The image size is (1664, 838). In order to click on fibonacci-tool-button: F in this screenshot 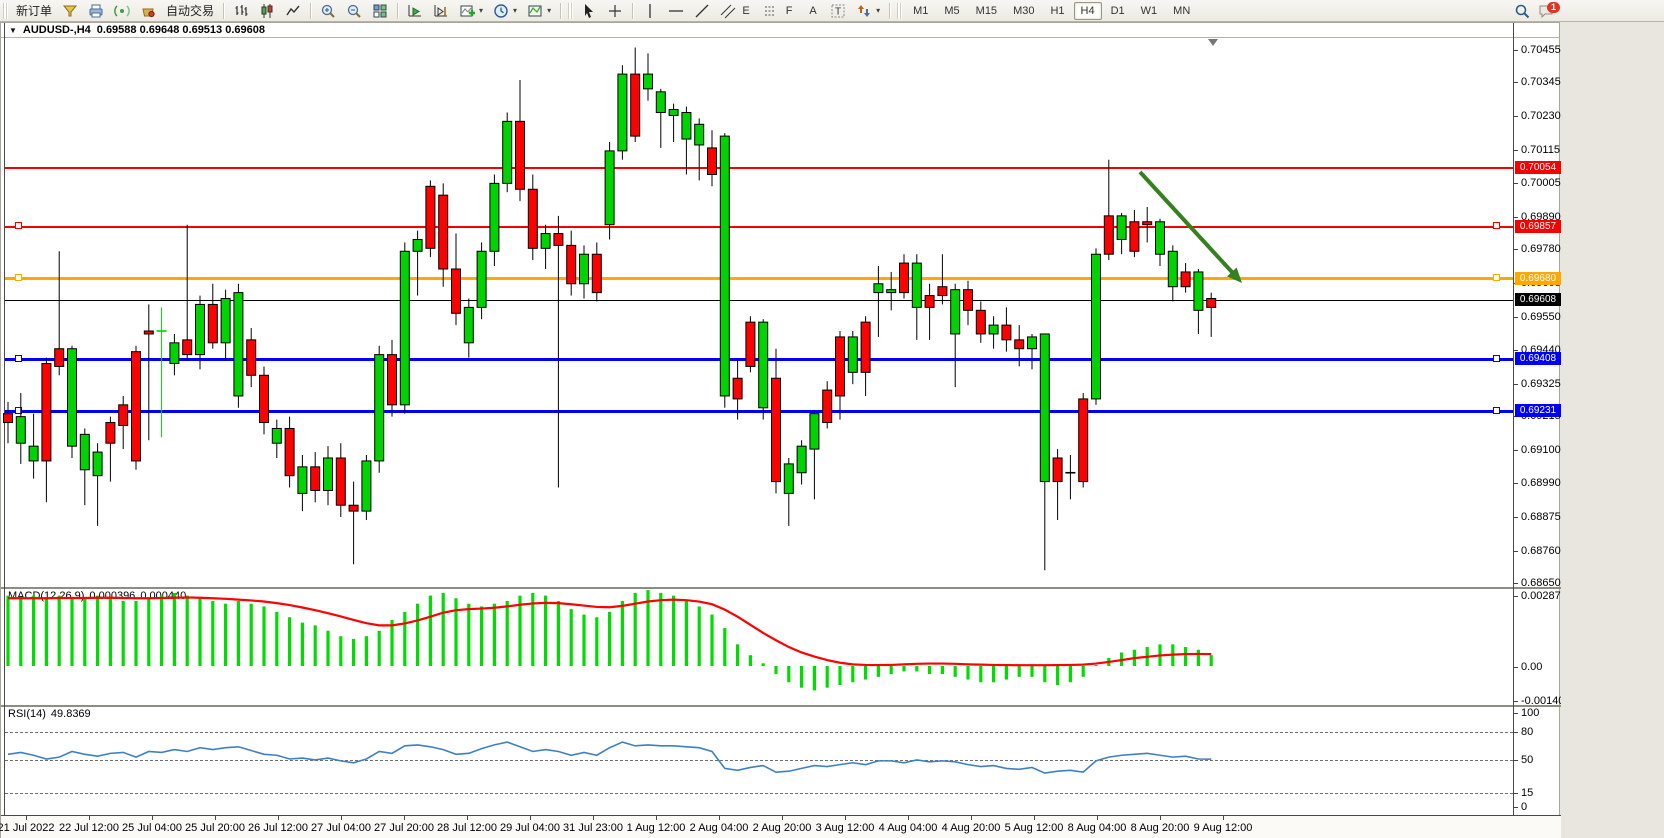, I will do `click(779, 11)`.